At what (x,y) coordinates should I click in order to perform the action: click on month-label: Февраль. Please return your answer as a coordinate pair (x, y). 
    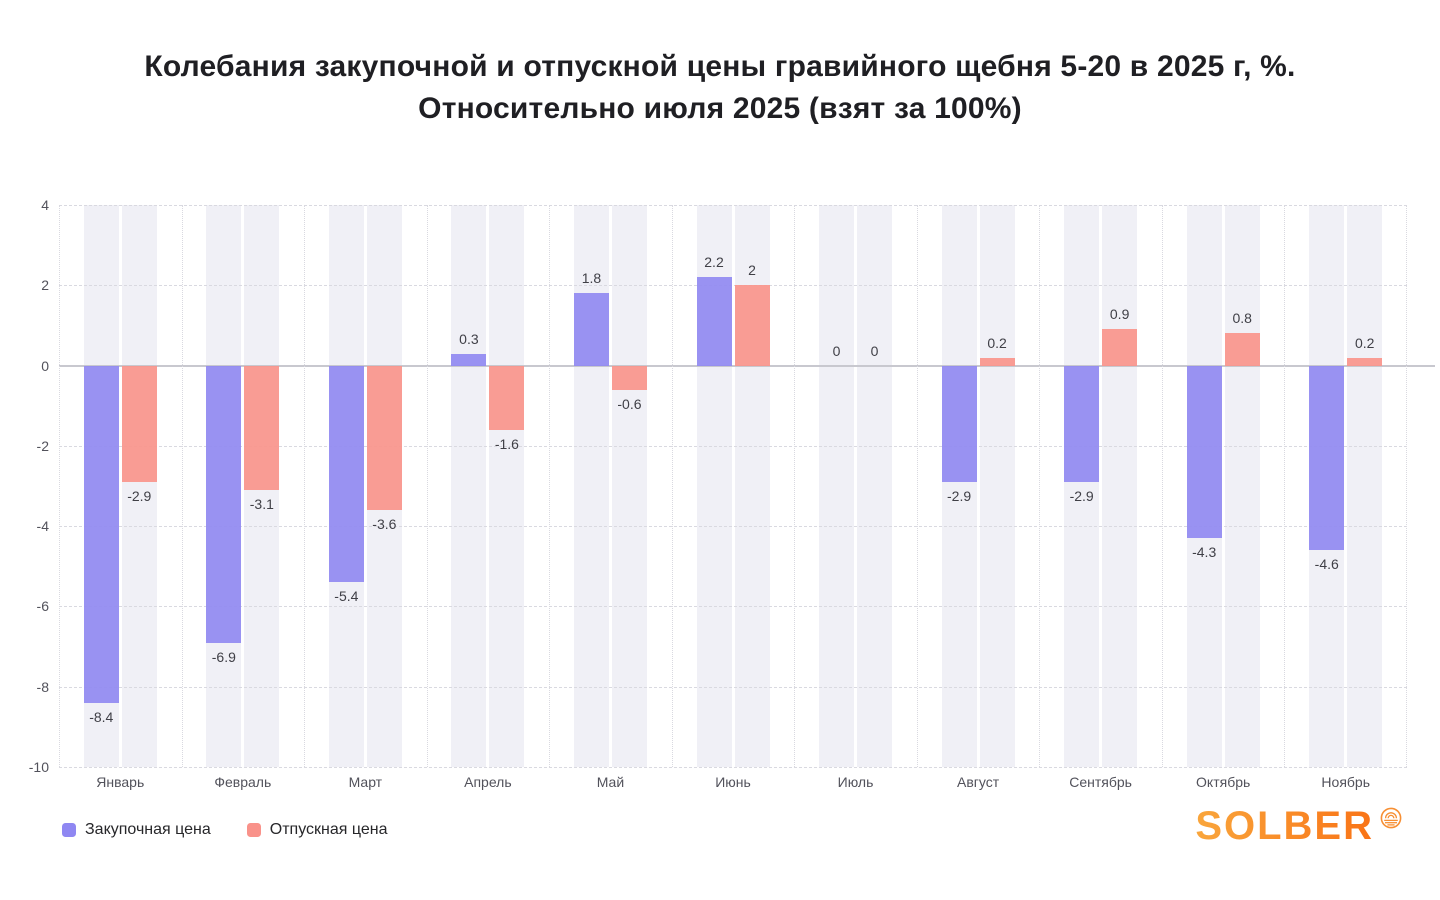
    Looking at the image, I should click on (243, 782).